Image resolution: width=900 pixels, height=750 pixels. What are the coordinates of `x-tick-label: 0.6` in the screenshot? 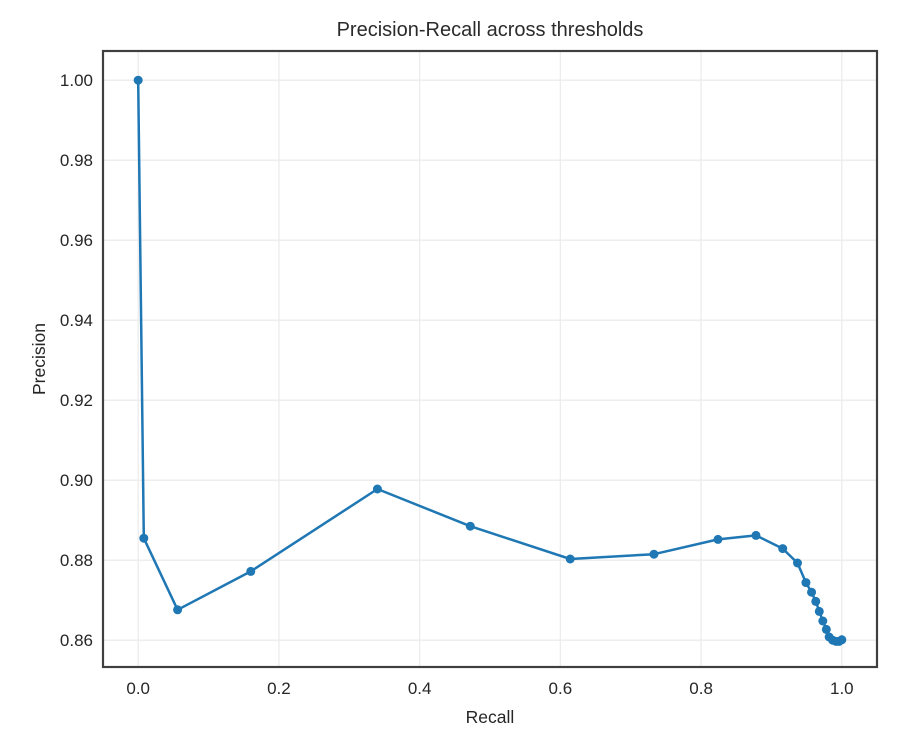 It's located at (561, 688).